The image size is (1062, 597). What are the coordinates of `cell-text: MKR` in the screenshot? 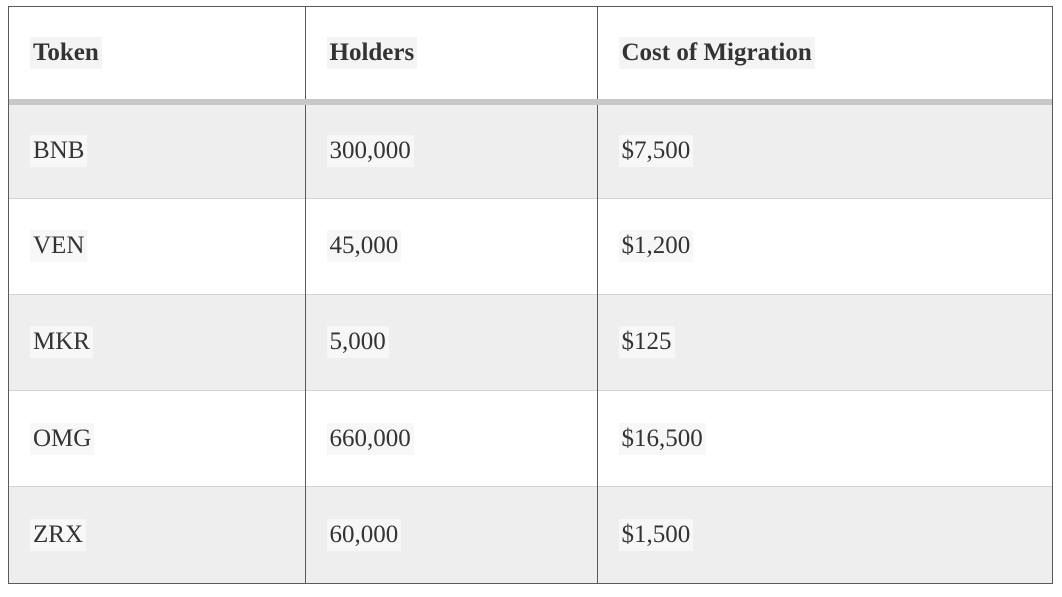 It's located at (61, 342).